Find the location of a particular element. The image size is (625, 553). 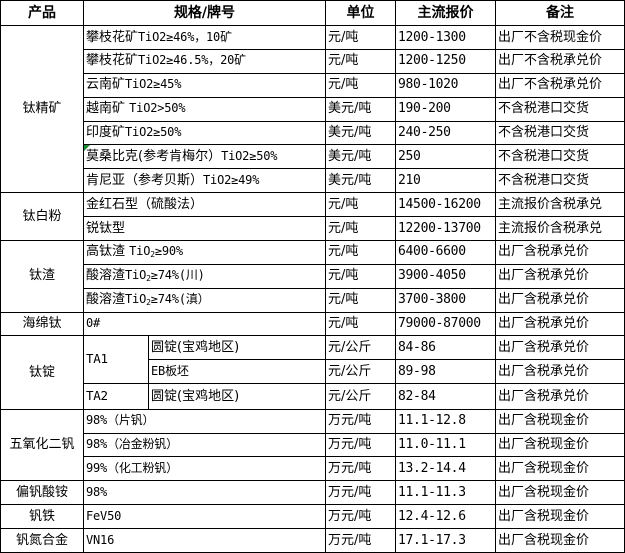

price-cell: 240-250 is located at coordinates (445, 133).